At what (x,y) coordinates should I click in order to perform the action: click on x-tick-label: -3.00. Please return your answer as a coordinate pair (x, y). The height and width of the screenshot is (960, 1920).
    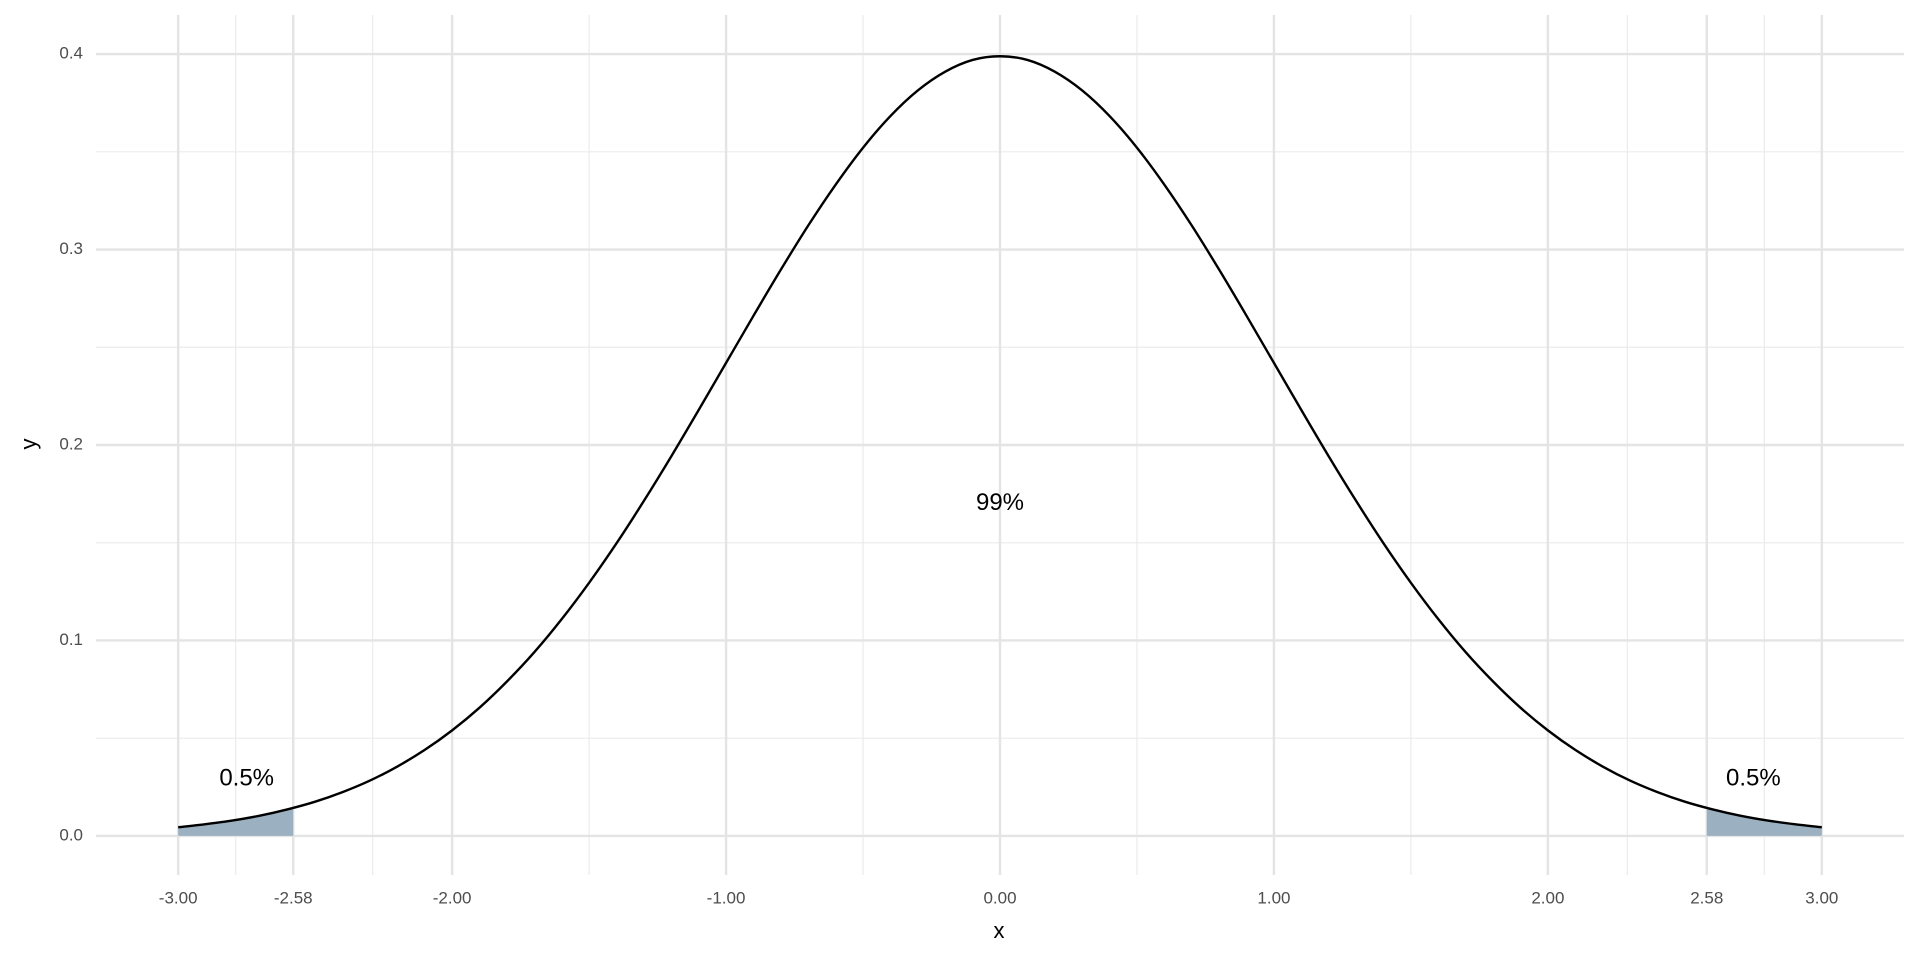
    Looking at the image, I should click on (178, 897).